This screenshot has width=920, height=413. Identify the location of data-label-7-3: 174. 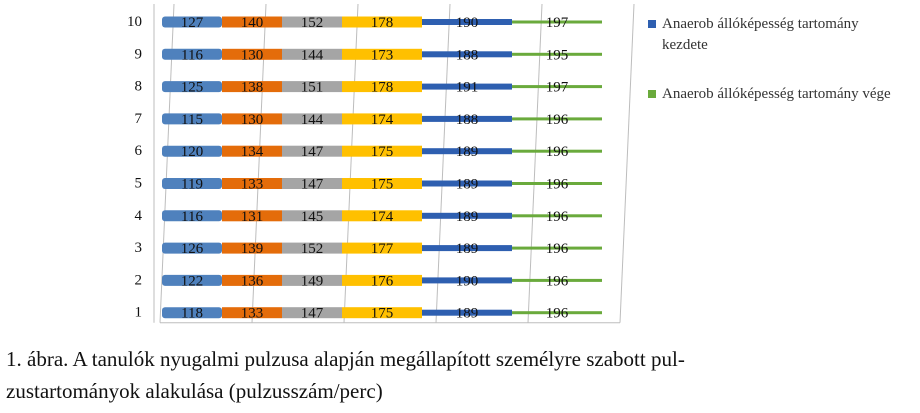
(382, 120).